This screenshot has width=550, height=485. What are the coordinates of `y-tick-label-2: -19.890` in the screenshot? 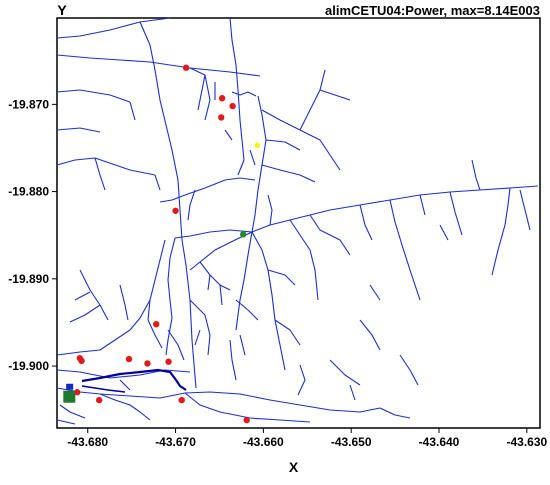 It's located at (28, 279).